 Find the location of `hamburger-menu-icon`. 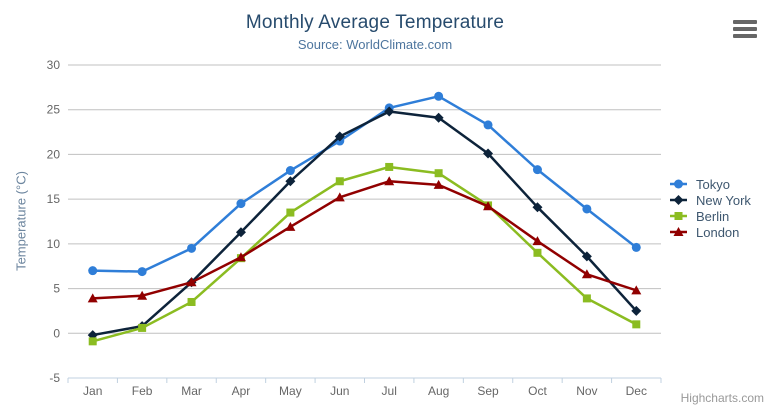

hamburger-menu-icon is located at coordinates (745, 29).